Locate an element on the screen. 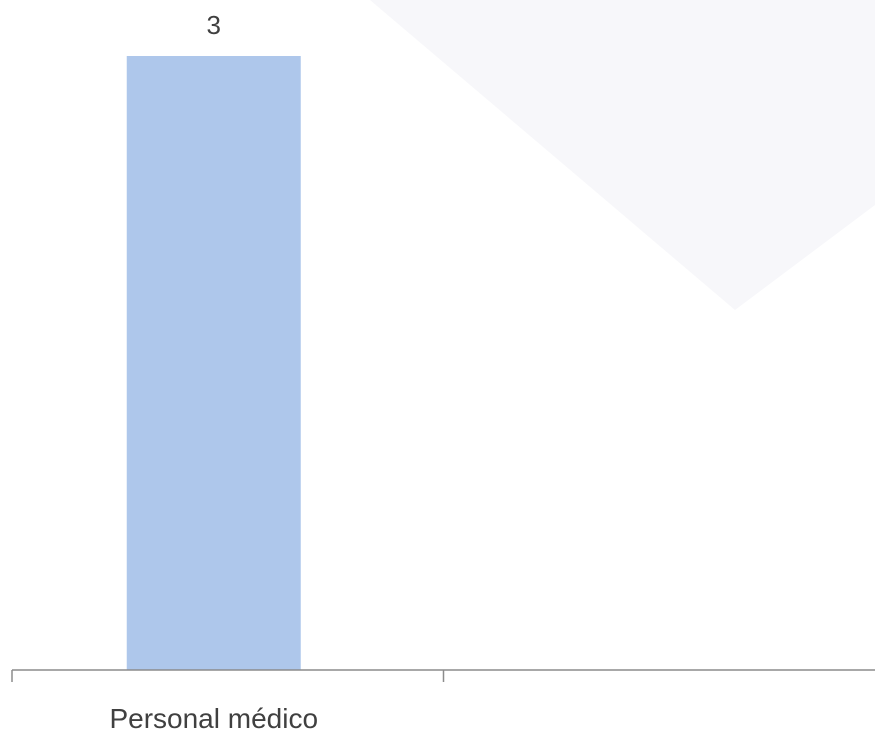 This screenshot has height=733, width=875. x-tick-label-1: Personal médico is located at coordinates (213, 718).